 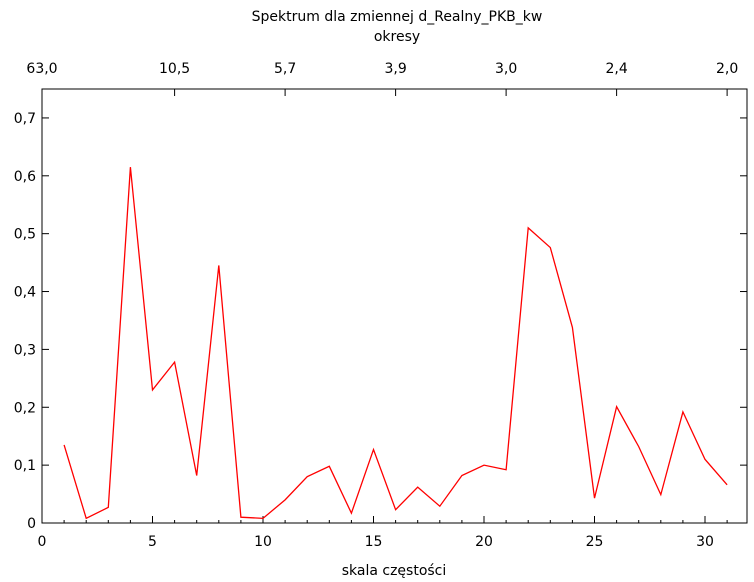 What do you see at coordinates (394, 571) in the screenshot?
I see `x-axis-label: skala częstości` at bounding box center [394, 571].